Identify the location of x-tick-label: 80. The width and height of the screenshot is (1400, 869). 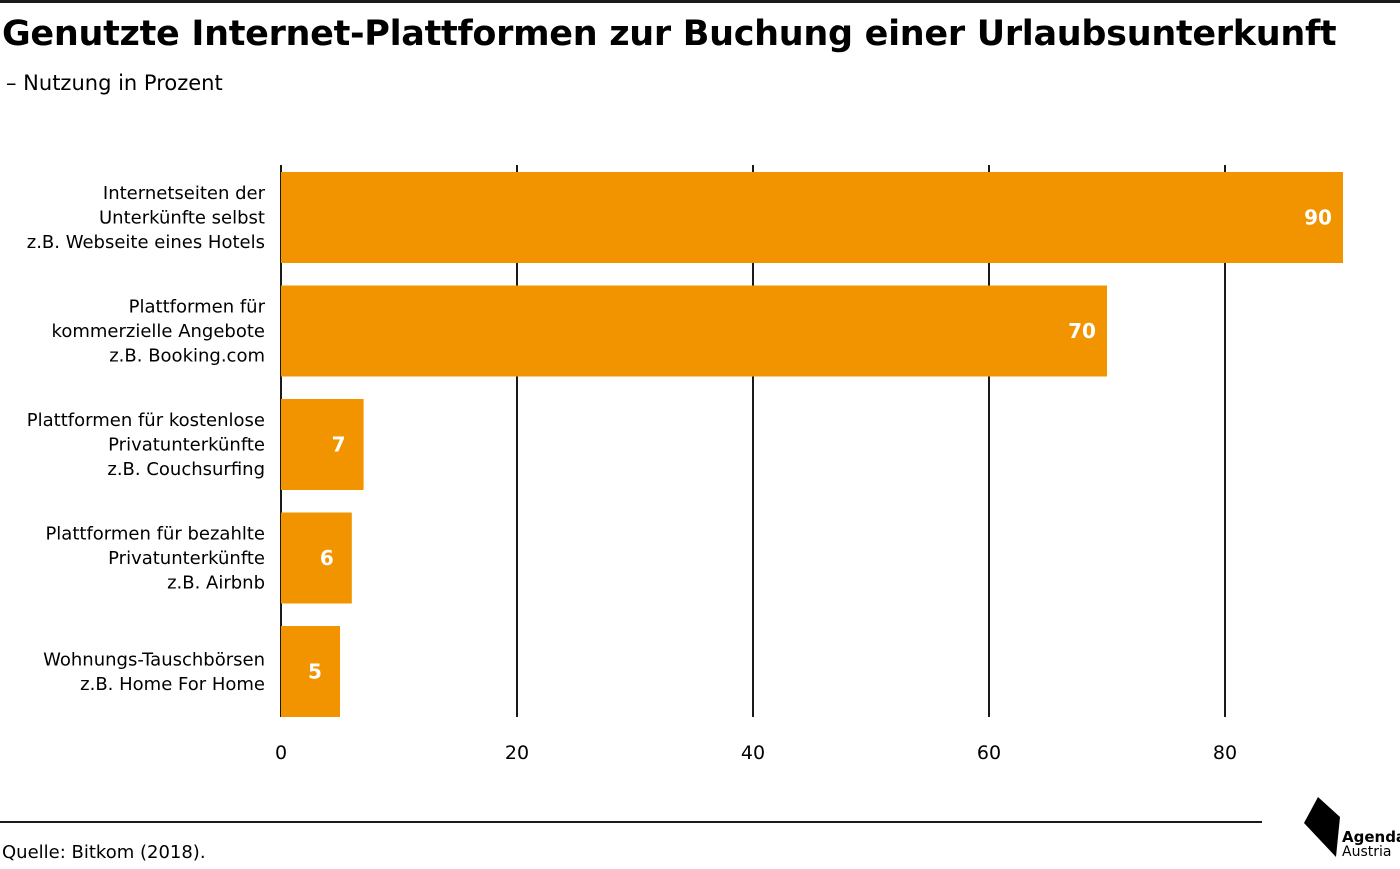
(1225, 753).